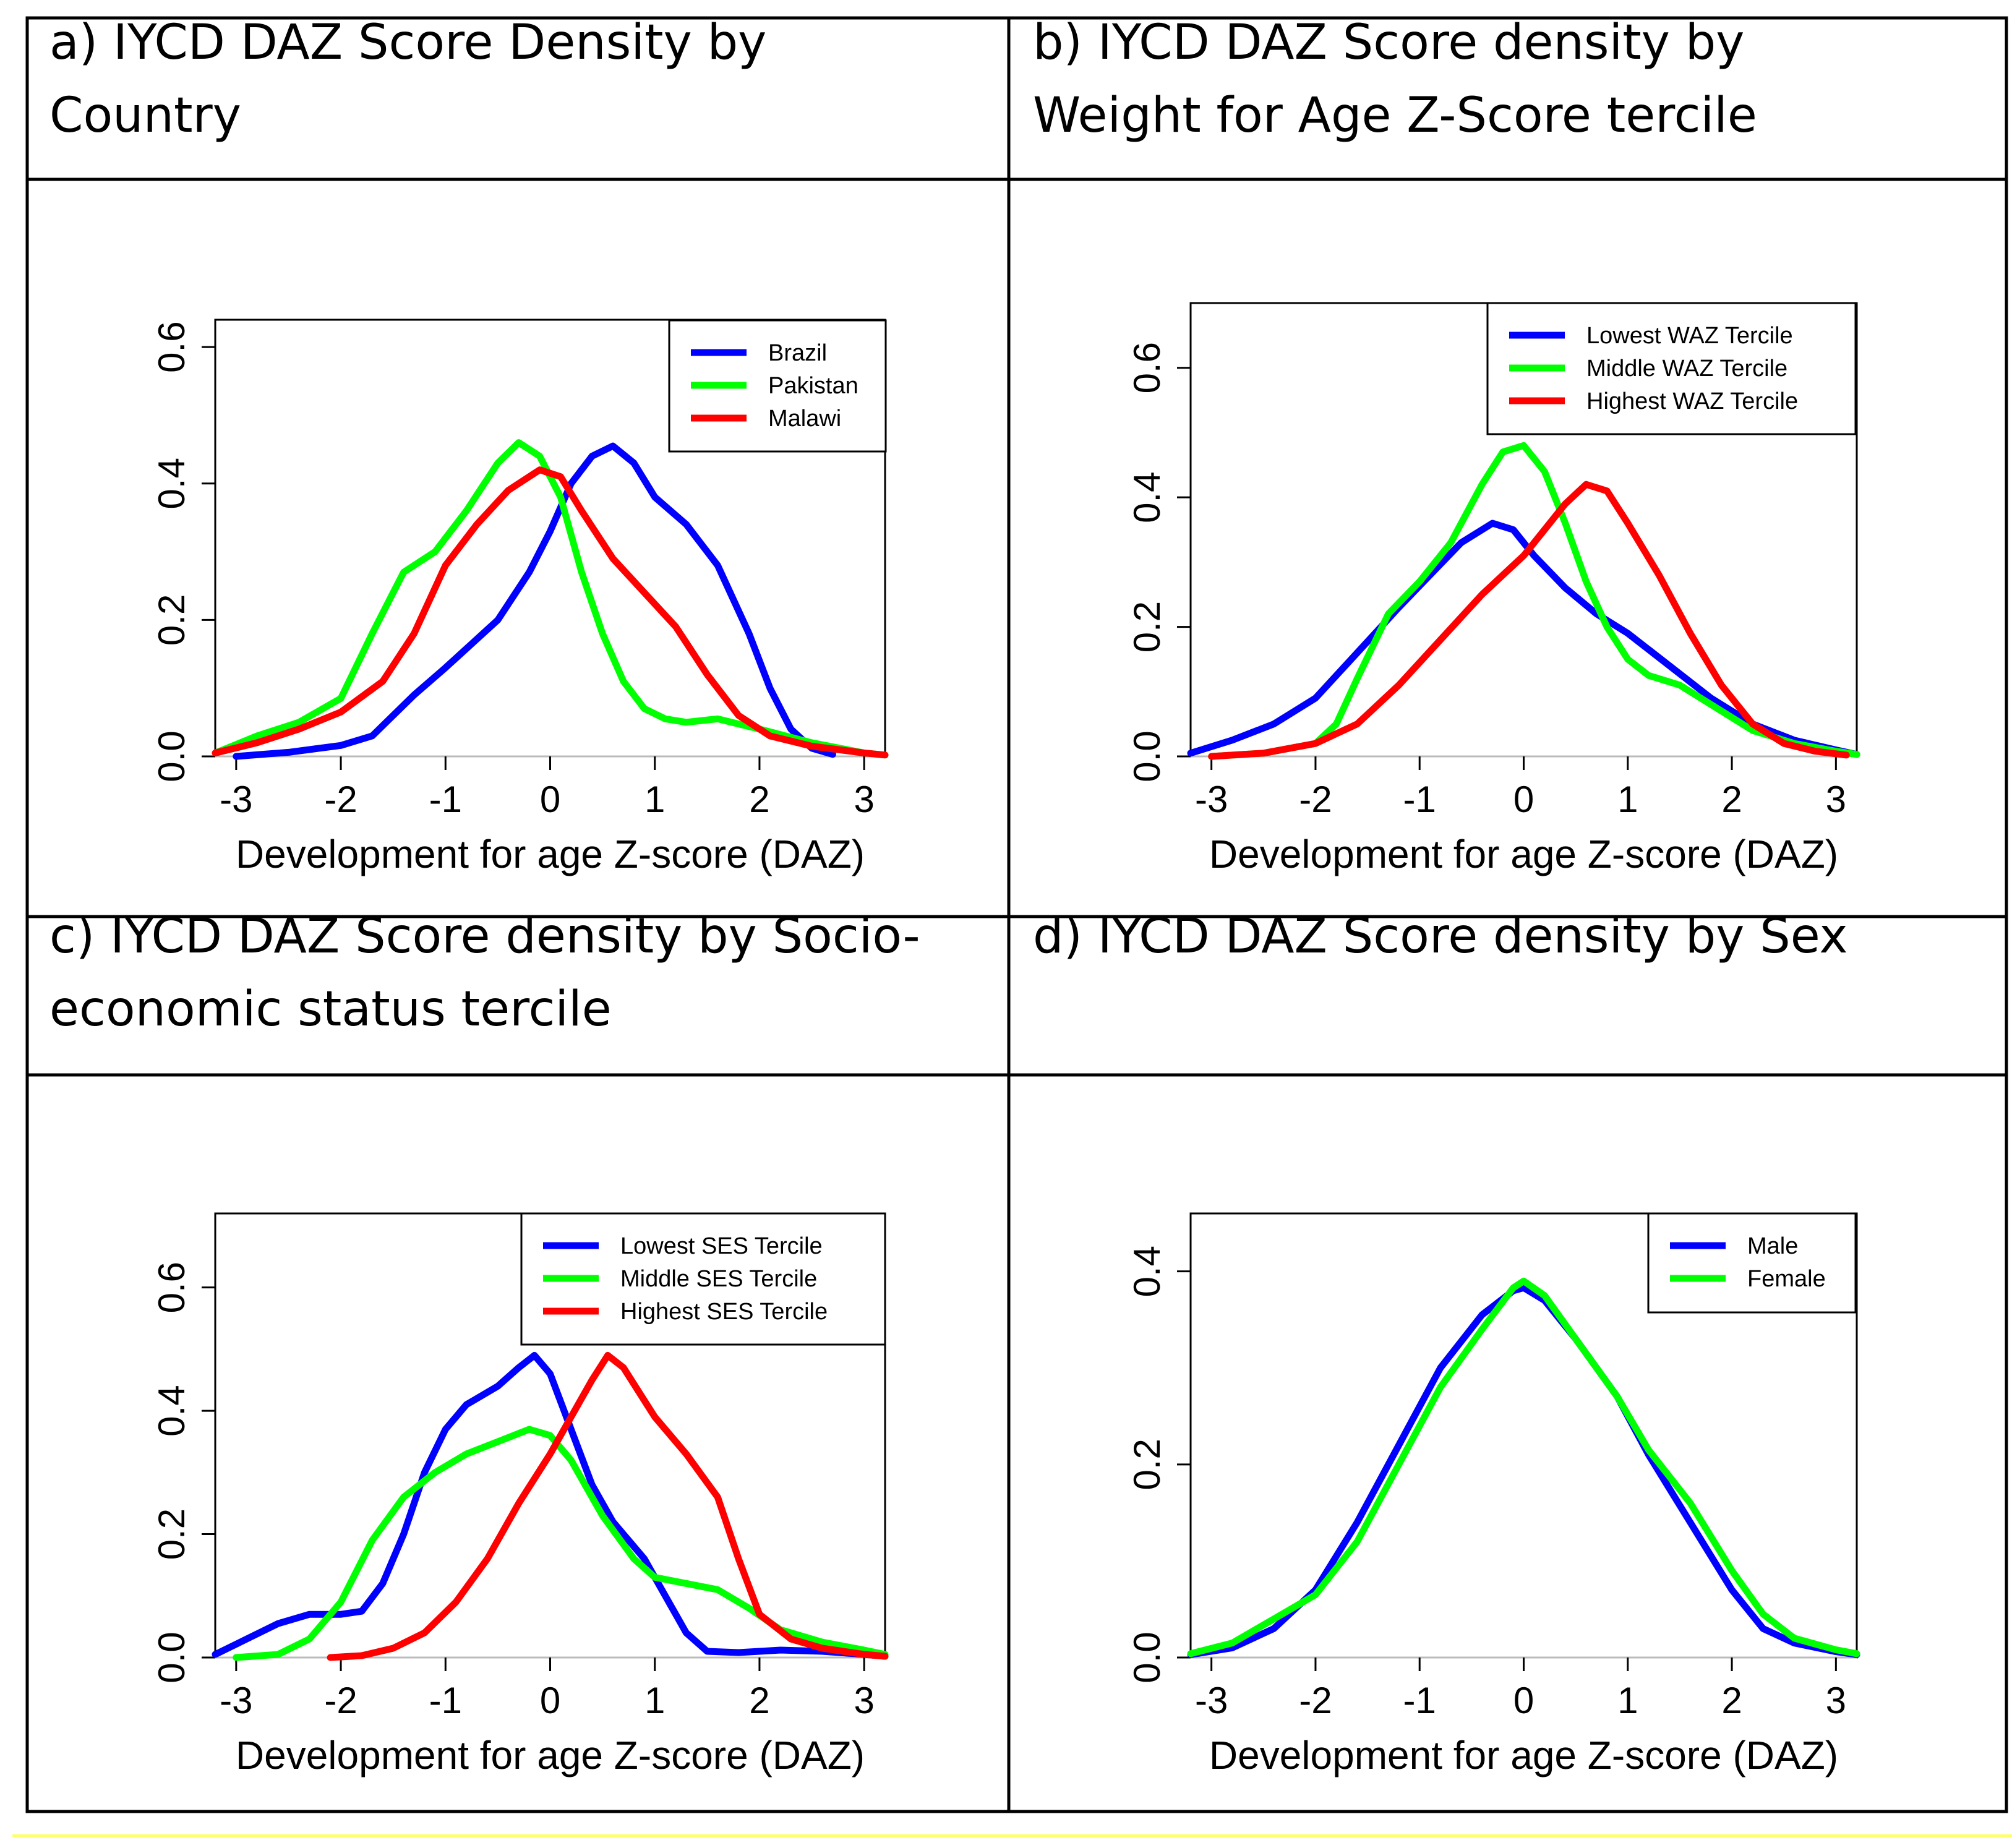  Describe the element at coordinates (407, 43) in the screenshot. I see `panel-title-line: a) IYCD DAZ Score Density by` at that location.